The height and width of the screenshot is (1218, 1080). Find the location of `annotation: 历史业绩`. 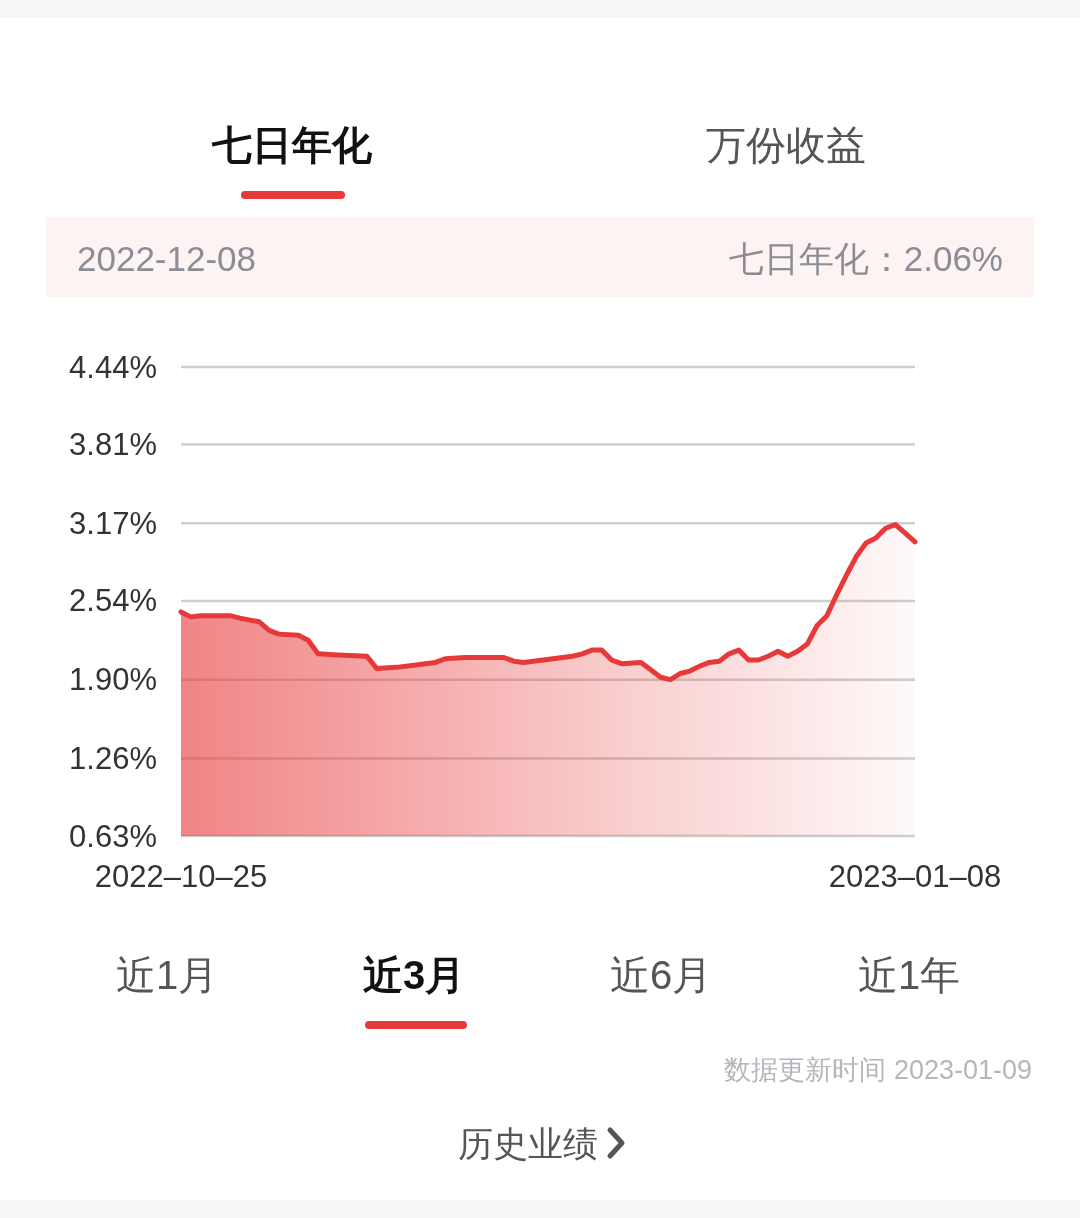

annotation: 历史业绩 is located at coordinates (528, 1143).